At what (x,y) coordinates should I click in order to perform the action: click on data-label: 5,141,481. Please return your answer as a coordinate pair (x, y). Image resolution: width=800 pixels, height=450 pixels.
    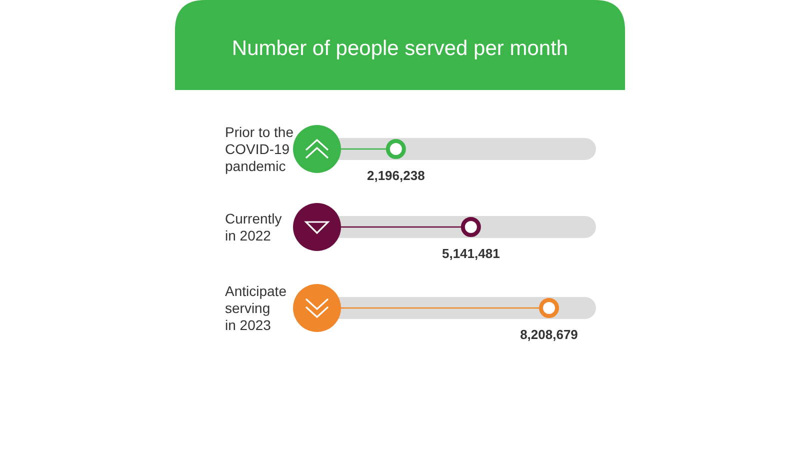
    Looking at the image, I should click on (471, 253).